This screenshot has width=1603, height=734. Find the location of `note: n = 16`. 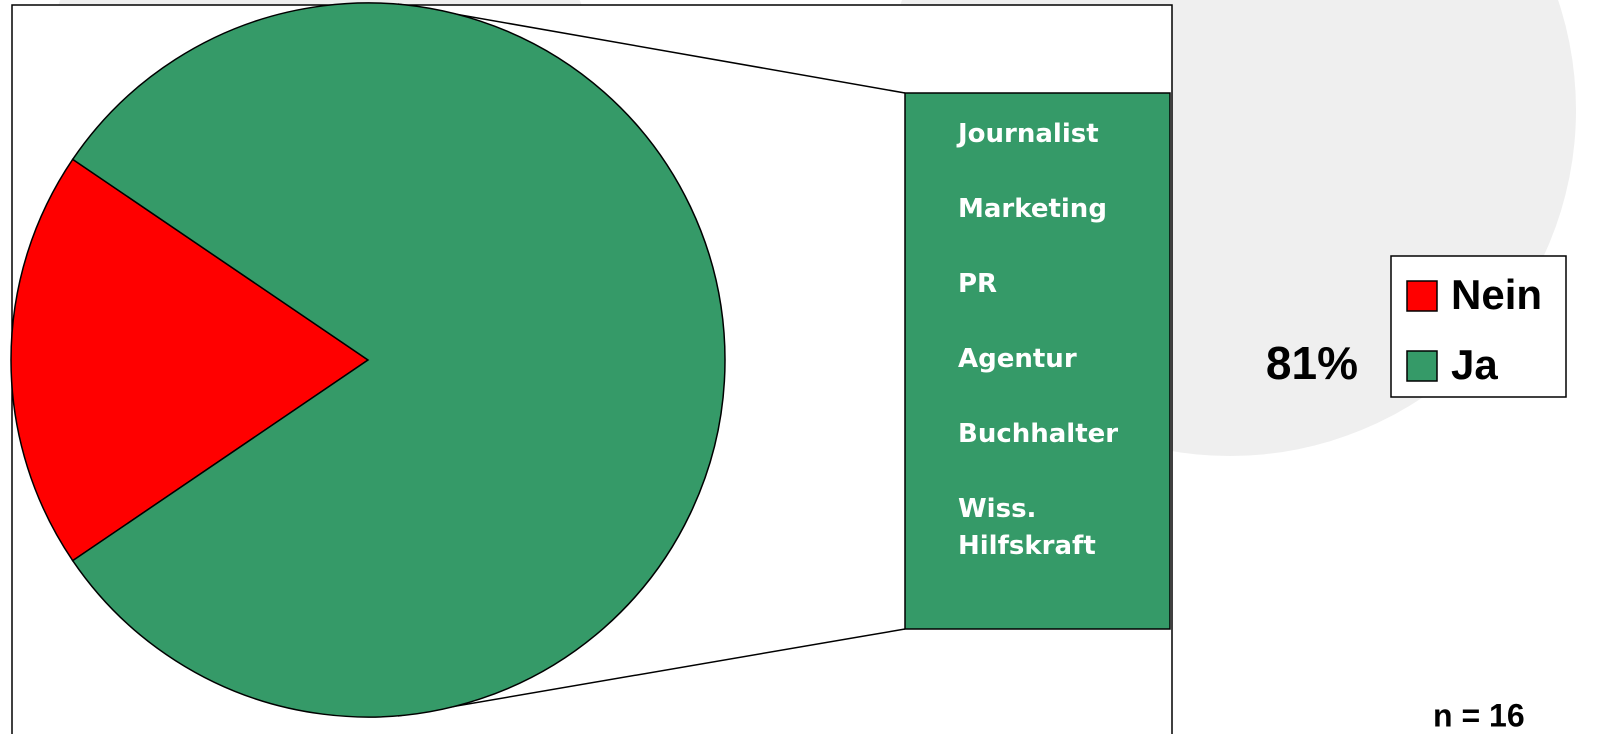

note: n = 16 is located at coordinates (1479, 715).